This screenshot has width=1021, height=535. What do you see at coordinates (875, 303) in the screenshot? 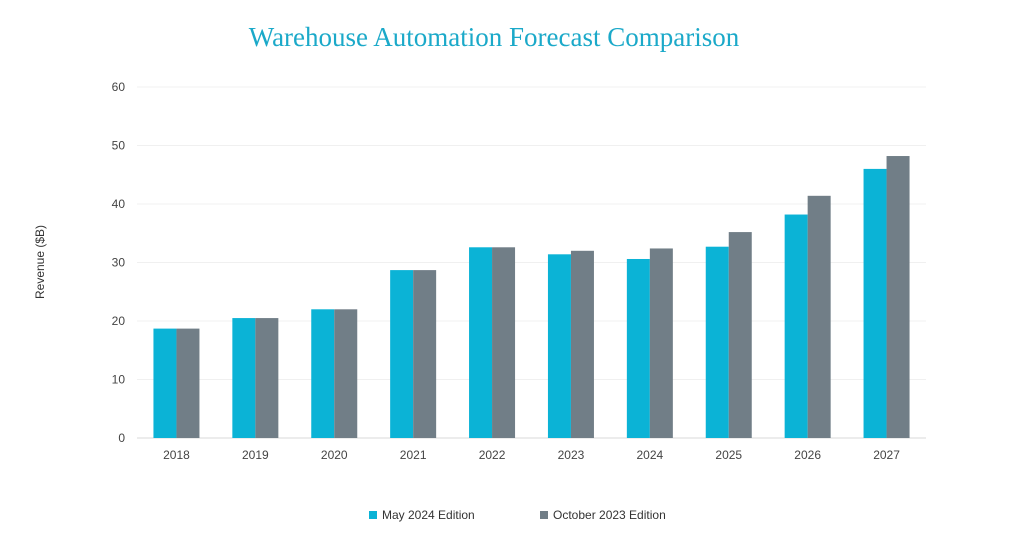
I see `bar-may-2024-2027` at bounding box center [875, 303].